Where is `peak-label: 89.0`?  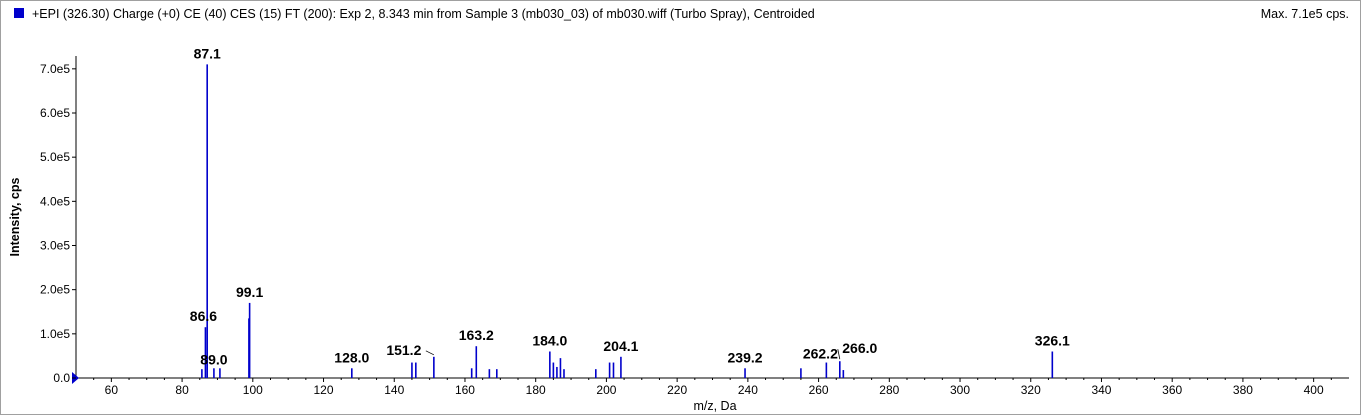
peak-label: 89.0 is located at coordinates (213, 359).